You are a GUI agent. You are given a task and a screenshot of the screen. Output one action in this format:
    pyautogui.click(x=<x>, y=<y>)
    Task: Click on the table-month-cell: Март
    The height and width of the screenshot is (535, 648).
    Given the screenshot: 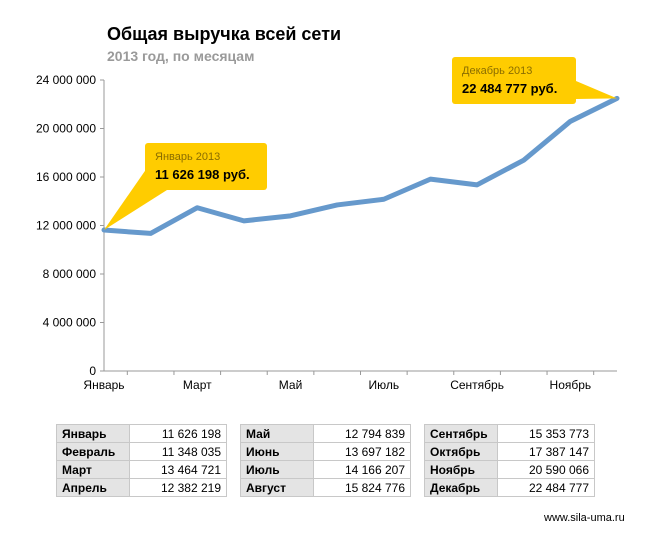 What is the action you would take?
    pyautogui.click(x=93, y=469)
    